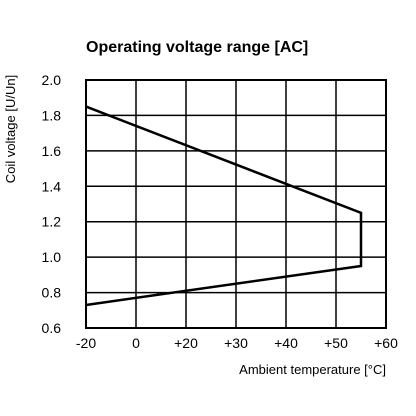 The width and height of the screenshot is (416, 416). I want to click on y-tick-label: 0.6, so click(52, 328).